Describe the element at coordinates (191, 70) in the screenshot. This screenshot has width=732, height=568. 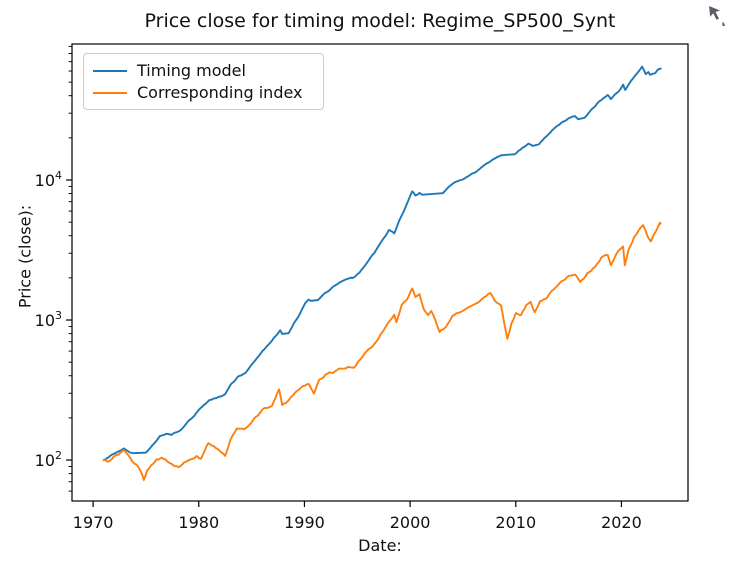
I see `legend-label-timing-model: Timing model` at that location.